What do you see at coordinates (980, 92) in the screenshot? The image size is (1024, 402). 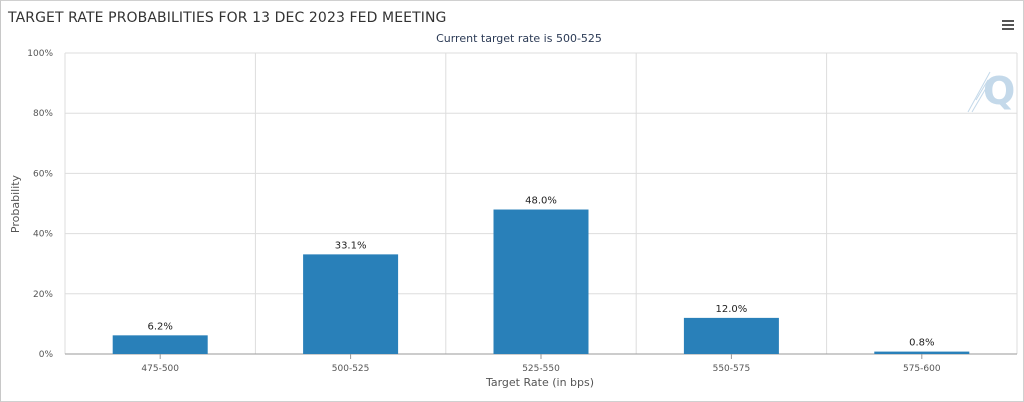 I see `logo-lines` at bounding box center [980, 92].